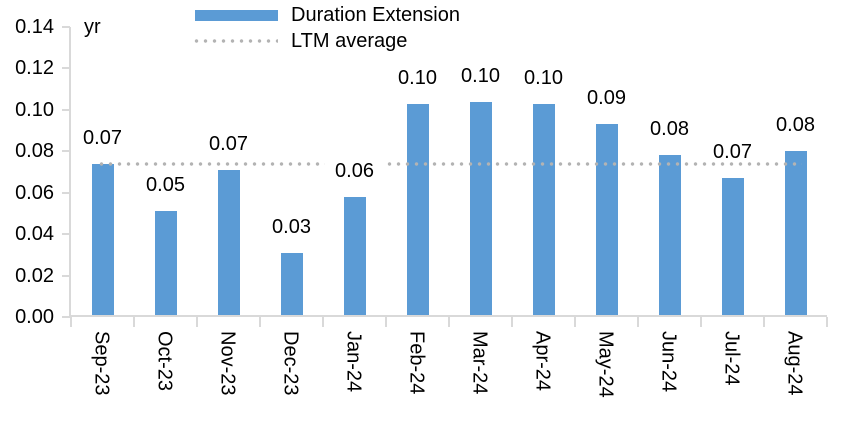 This screenshot has height=422, width=852. I want to click on x-axis-label-jan-24: Jan-24, so click(354, 361).